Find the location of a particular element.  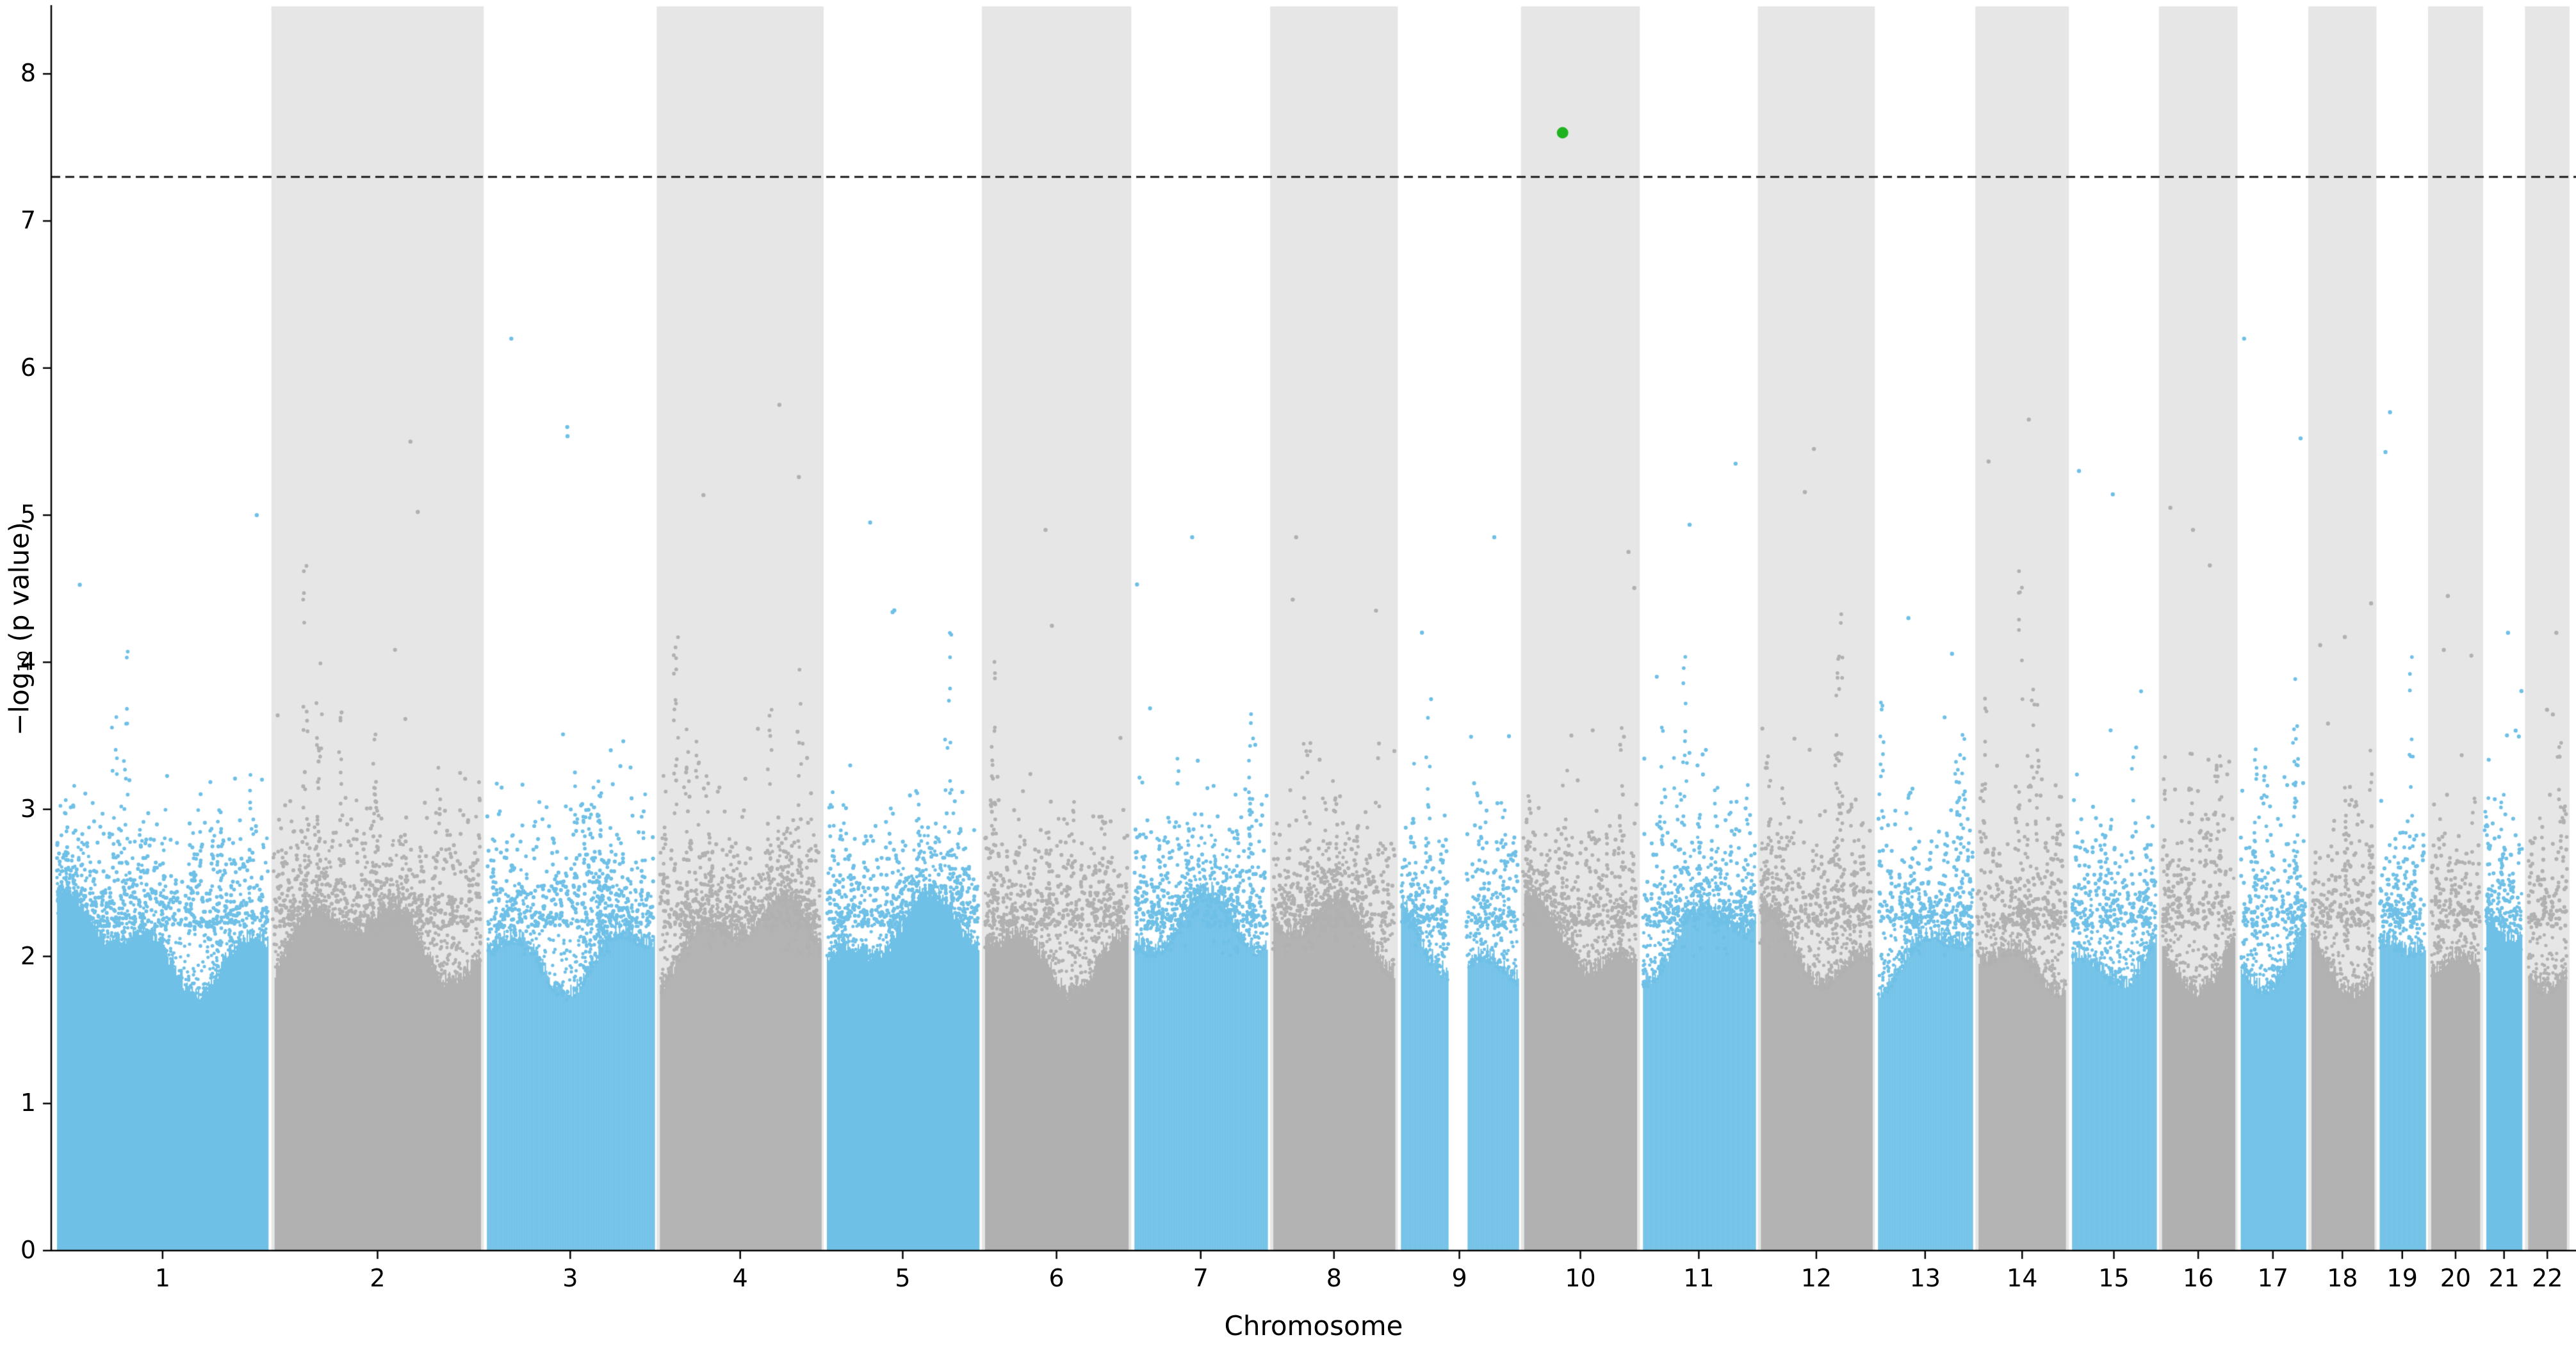

x-tick-label: 21 is located at coordinates (2504, 1278).